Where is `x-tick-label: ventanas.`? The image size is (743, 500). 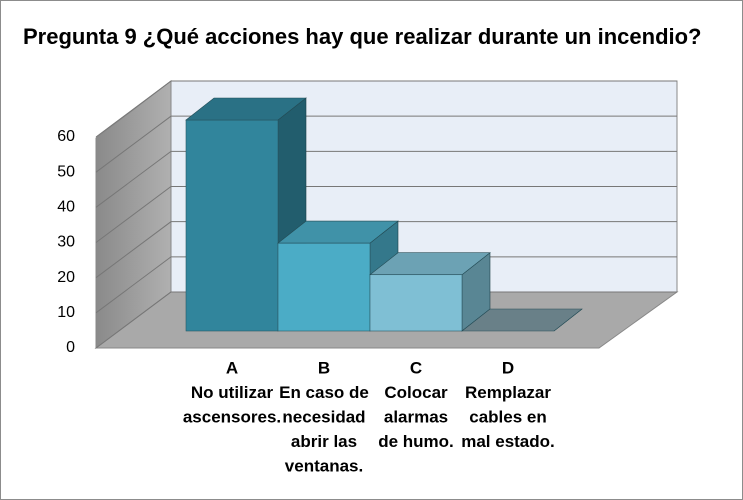
x-tick-label: ventanas. is located at coordinates (324, 465).